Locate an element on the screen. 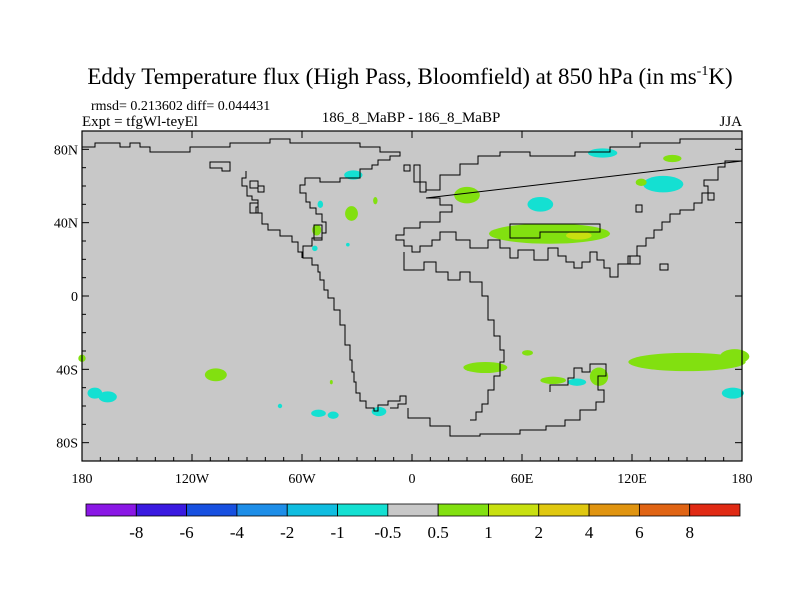 The height and width of the screenshot is (600, 800). y-tick-label-2: 0 is located at coordinates (74, 297).